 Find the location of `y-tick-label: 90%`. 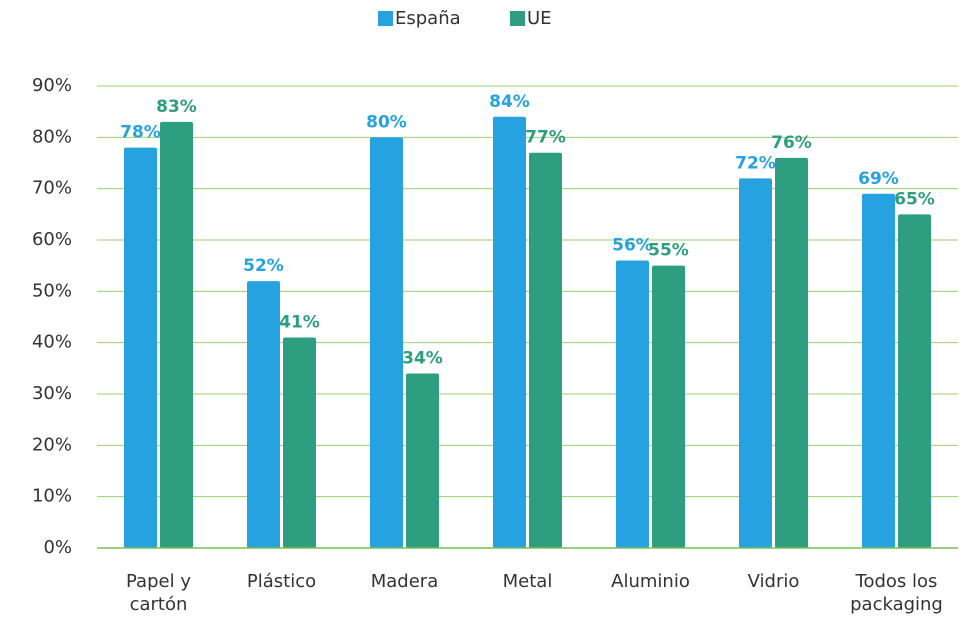

y-tick-label: 90% is located at coordinates (52, 85).